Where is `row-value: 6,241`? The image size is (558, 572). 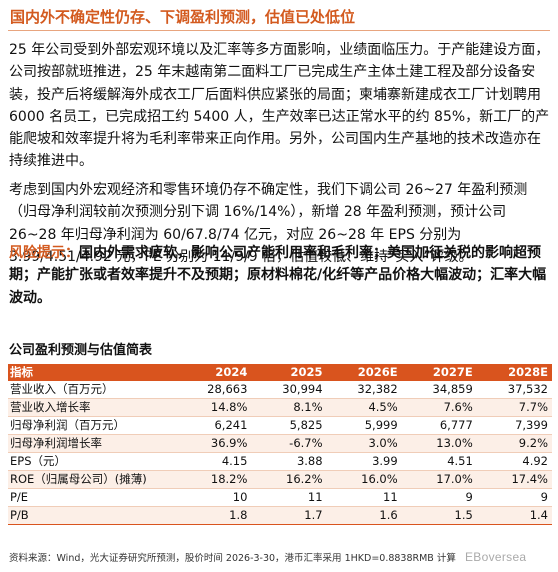 row-value: 6,241 is located at coordinates (231, 425).